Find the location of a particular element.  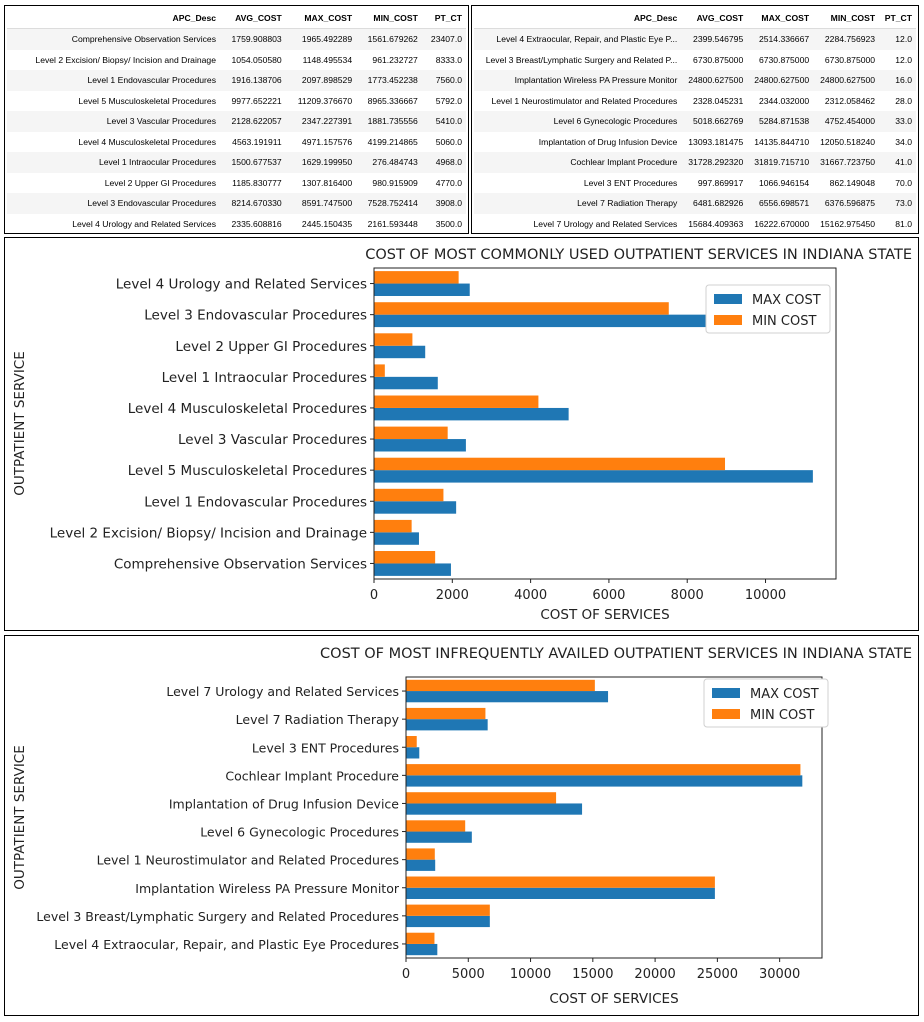

table-cell: 1066.946154 is located at coordinates (784, 182).